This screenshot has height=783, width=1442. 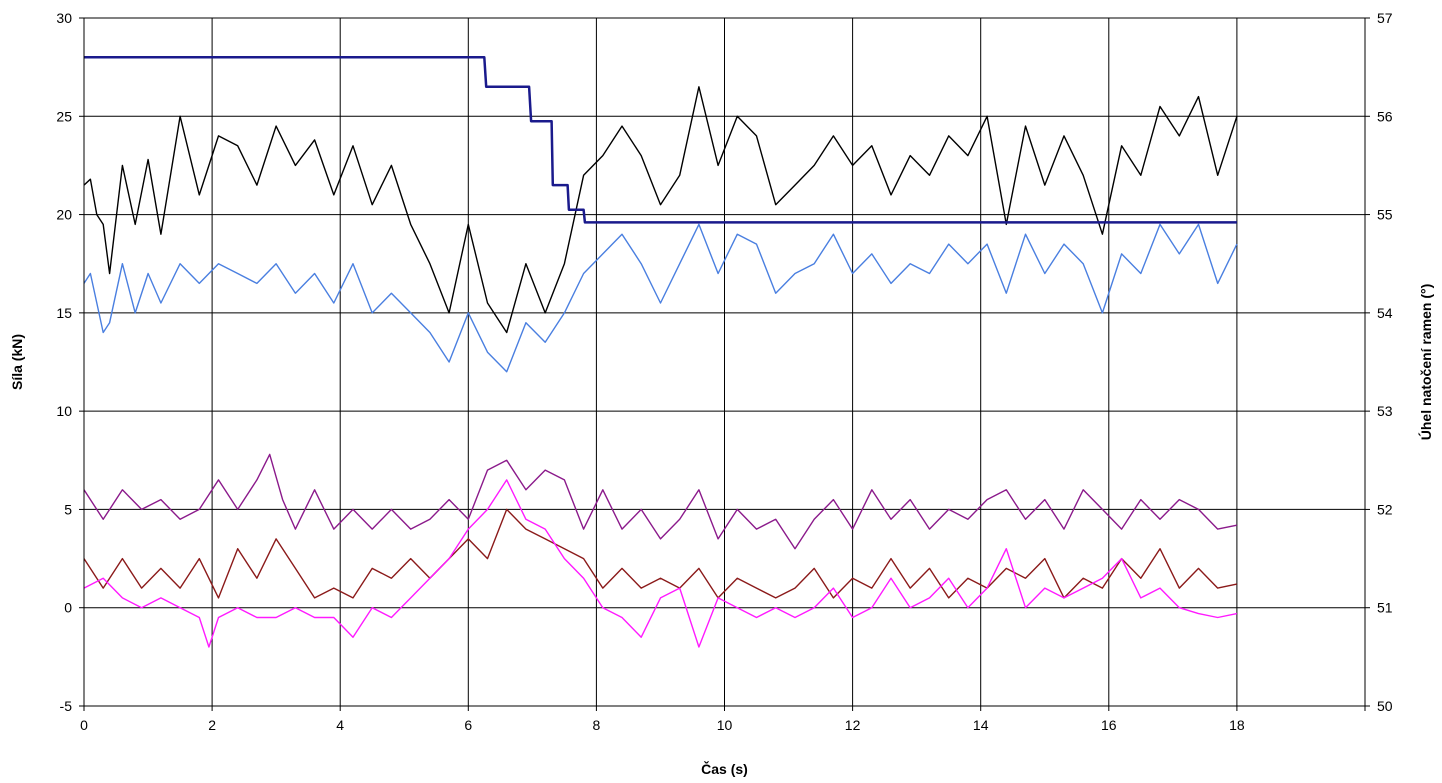 I want to click on y-tick-label: 15, so click(x=64, y=313).